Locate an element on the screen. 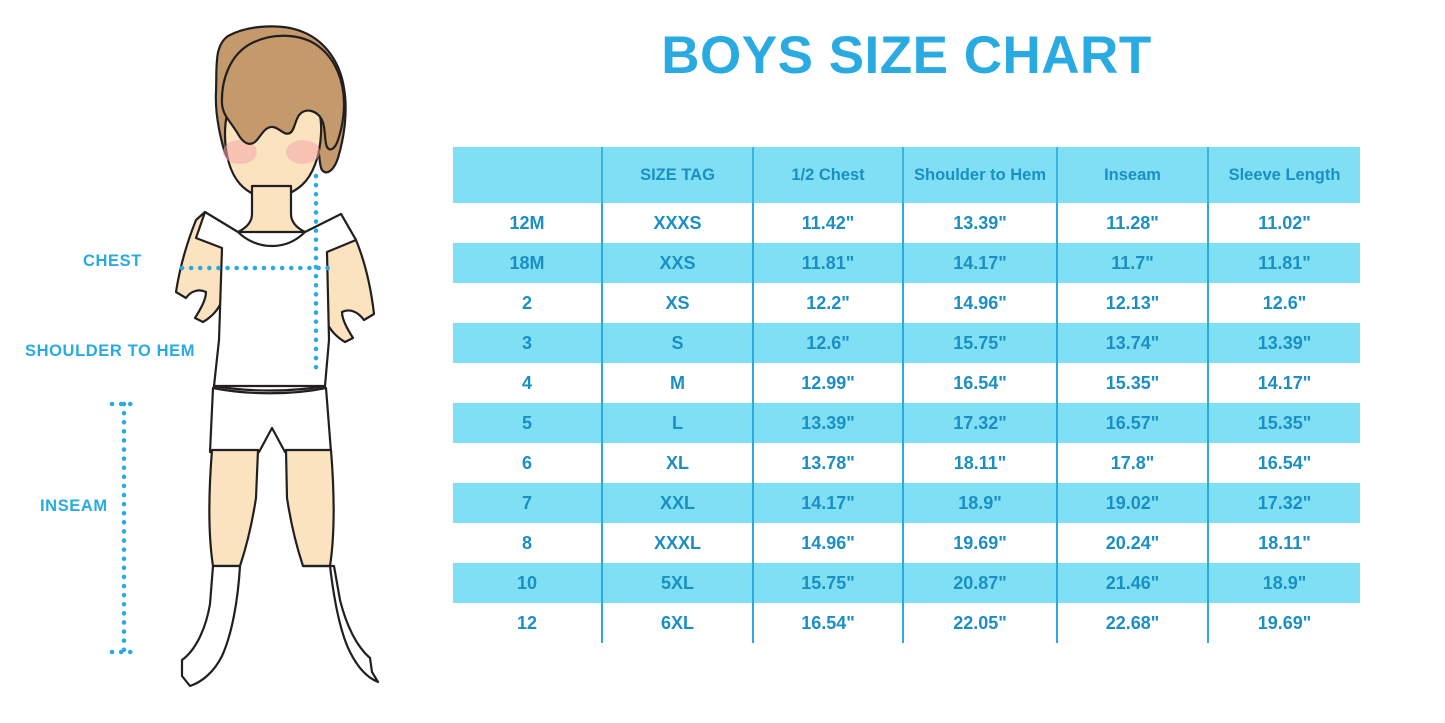 The height and width of the screenshot is (723, 1445). table-cell: L is located at coordinates (677, 423).